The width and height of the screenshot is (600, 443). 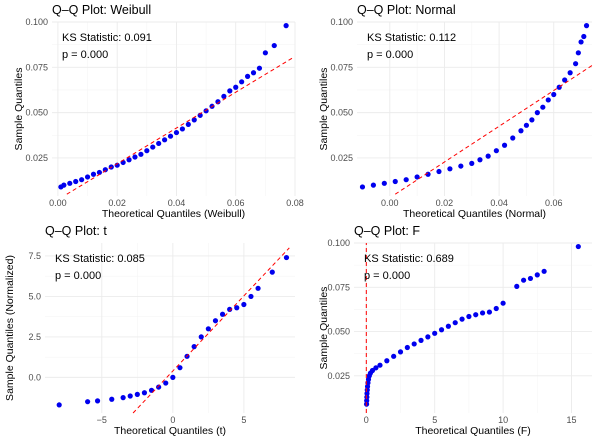 What do you see at coordinates (341, 22) in the screenshot?
I see `y-tick-label: 0.100` at bounding box center [341, 22].